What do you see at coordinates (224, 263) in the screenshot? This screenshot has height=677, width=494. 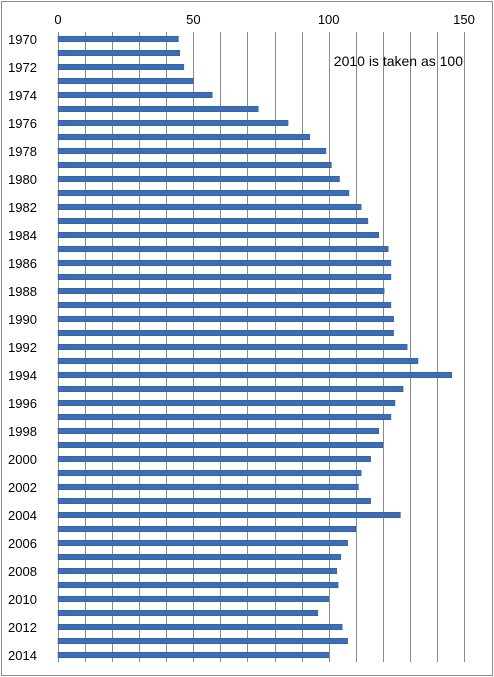 I see `bar-1986` at bounding box center [224, 263].